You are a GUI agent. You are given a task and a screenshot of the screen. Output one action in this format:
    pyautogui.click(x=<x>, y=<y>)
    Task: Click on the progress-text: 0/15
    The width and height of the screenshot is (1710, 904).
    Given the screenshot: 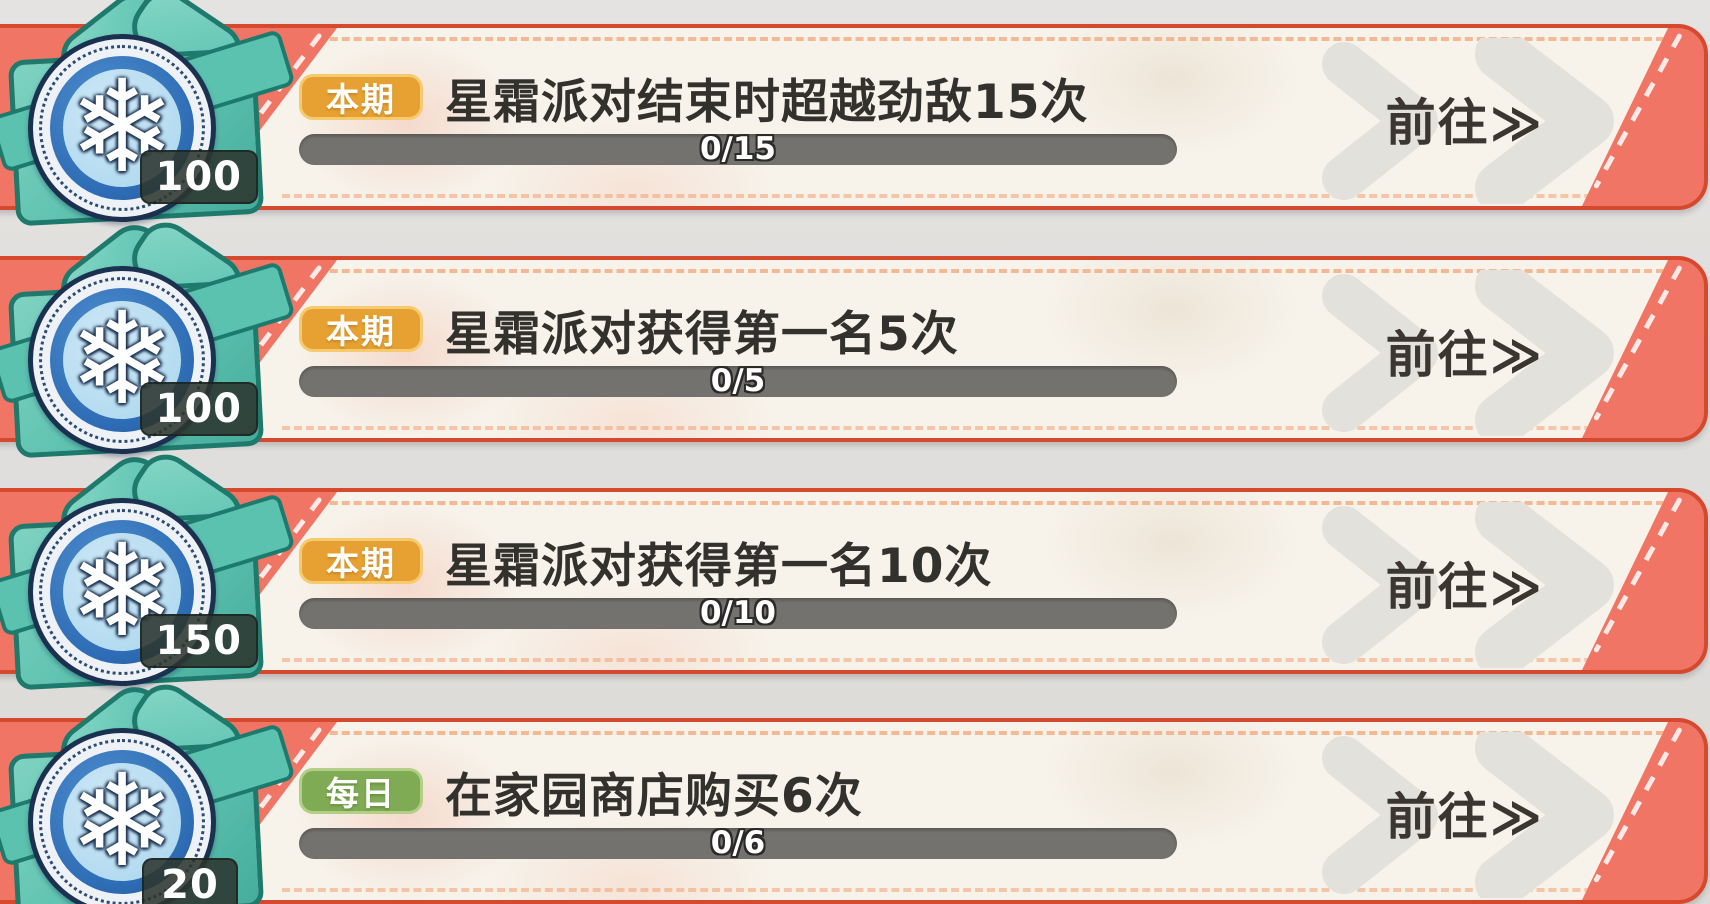 What is the action you would take?
    pyautogui.click(x=738, y=149)
    